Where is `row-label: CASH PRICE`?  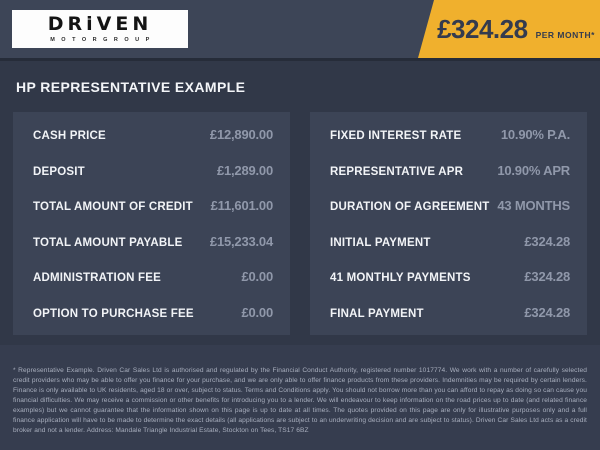 row-label: CASH PRICE is located at coordinates (69, 136).